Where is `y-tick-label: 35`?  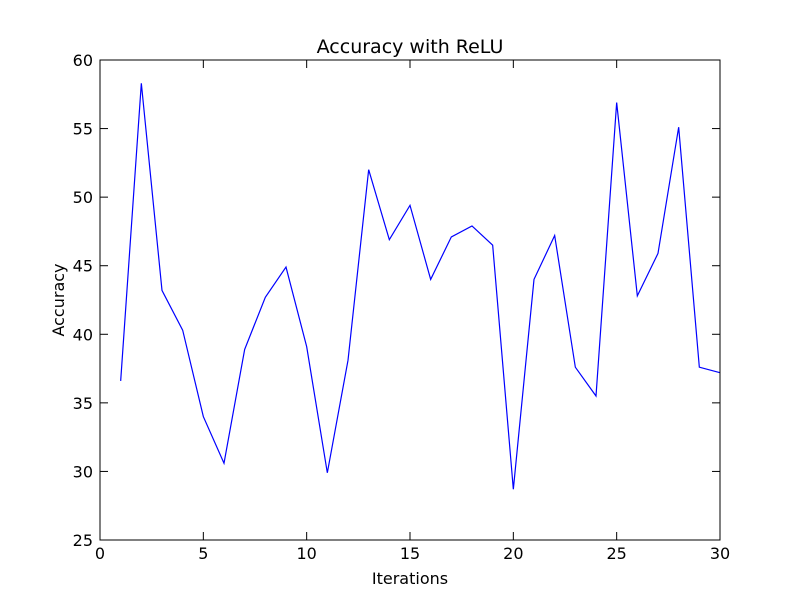 y-tick-label: 35 is located at coordinates (83, 403).